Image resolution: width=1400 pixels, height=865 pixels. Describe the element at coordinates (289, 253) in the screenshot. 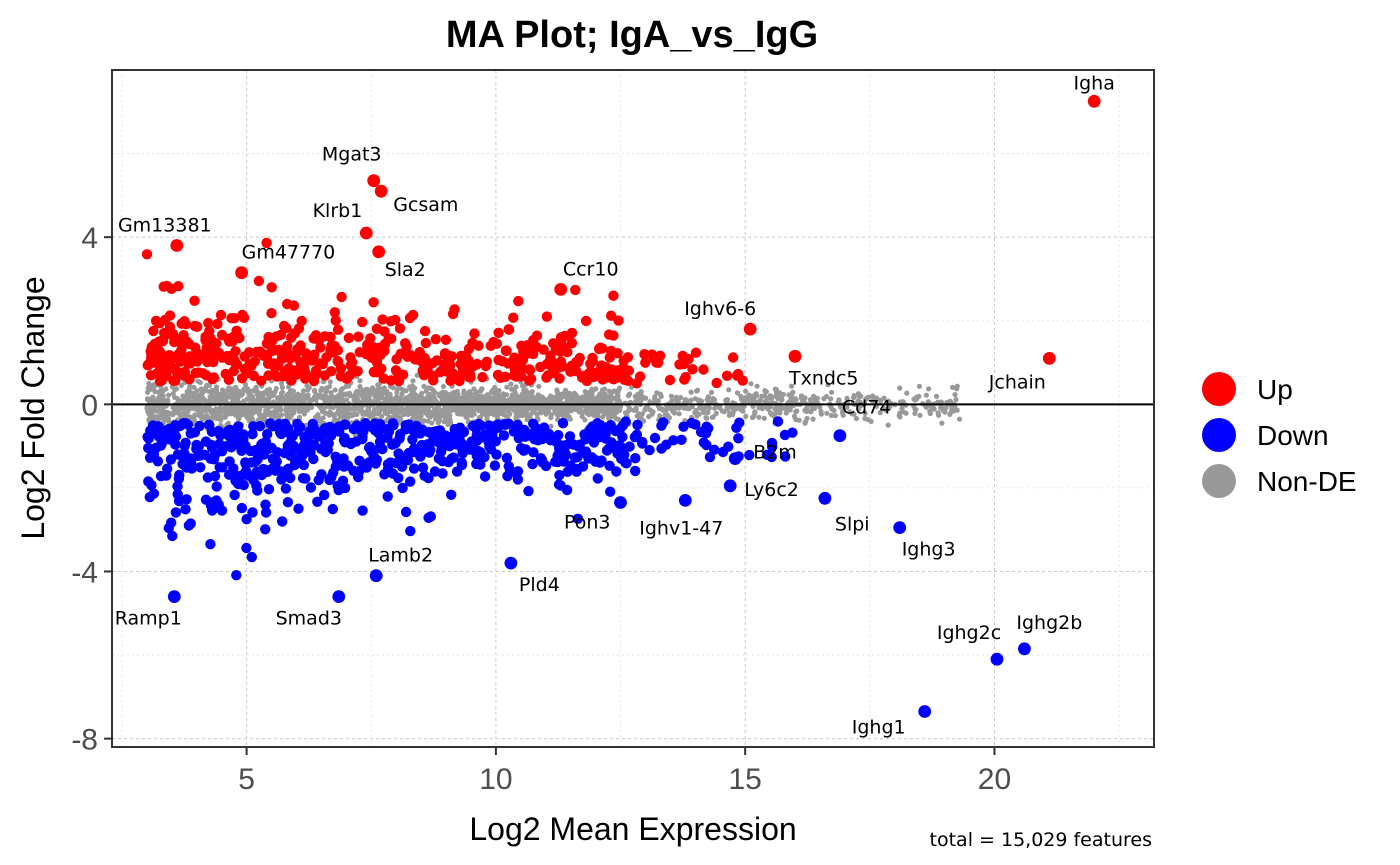

I see `gene-label: Gm47770` at that location.